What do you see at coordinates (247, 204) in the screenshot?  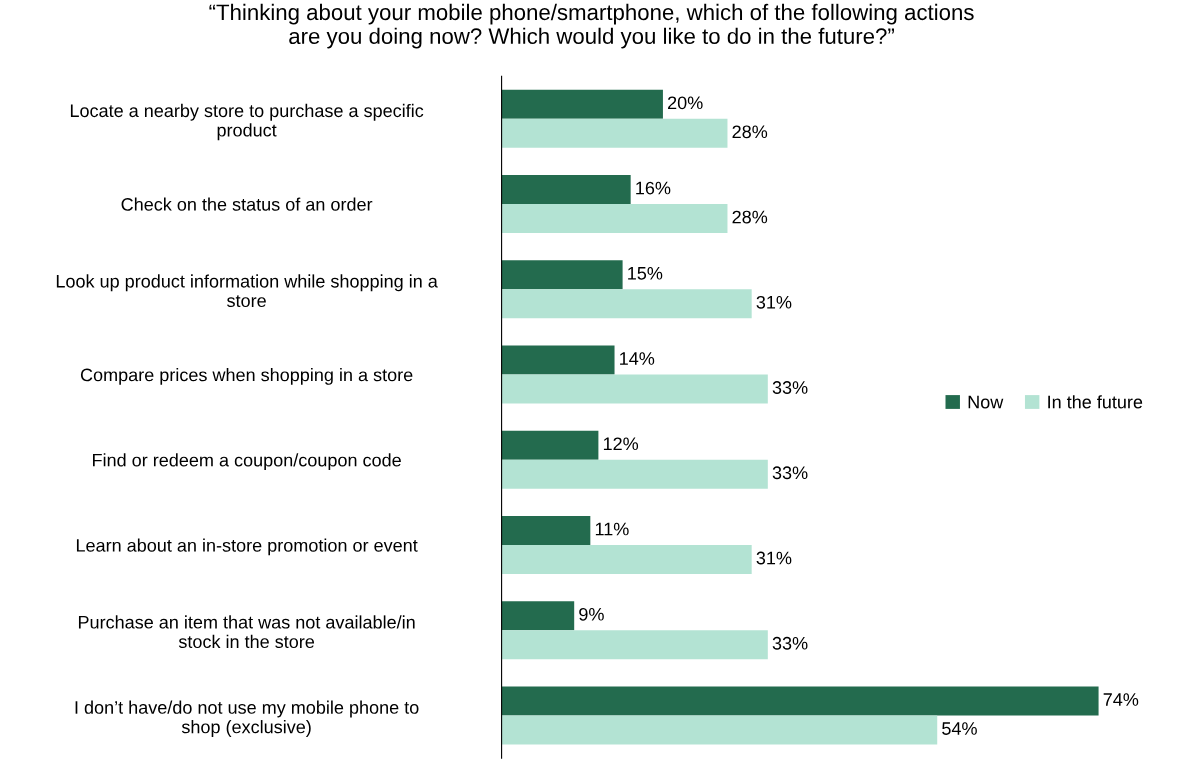 I see `y-tick-label: Check on the status of an order` at bounding box center [247, 204].